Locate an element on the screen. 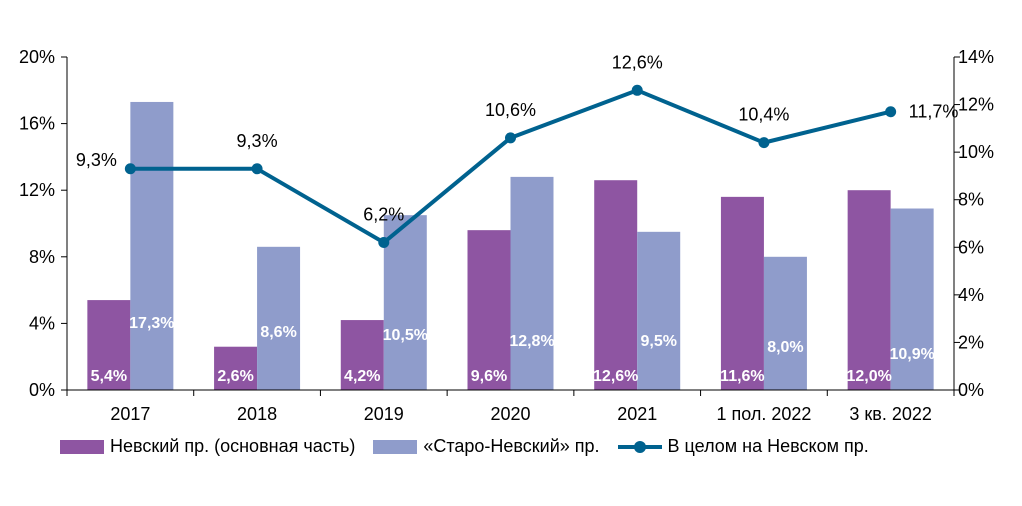  data-label-staro-nevsky: 8,6% is located at coordinates (278, 332).